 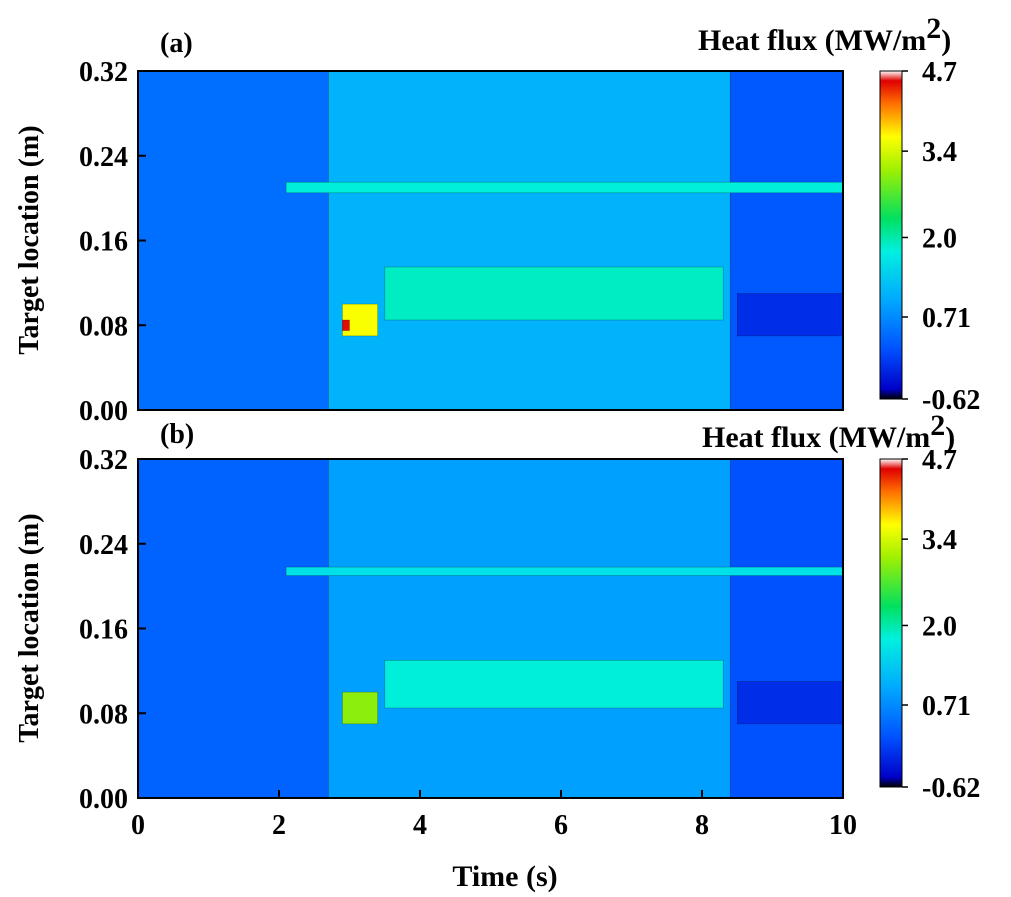 What do you see at coordinates (561, 825) in the screenshot?
I see `x-tick-label: 6` at bounding box center [561, 825].